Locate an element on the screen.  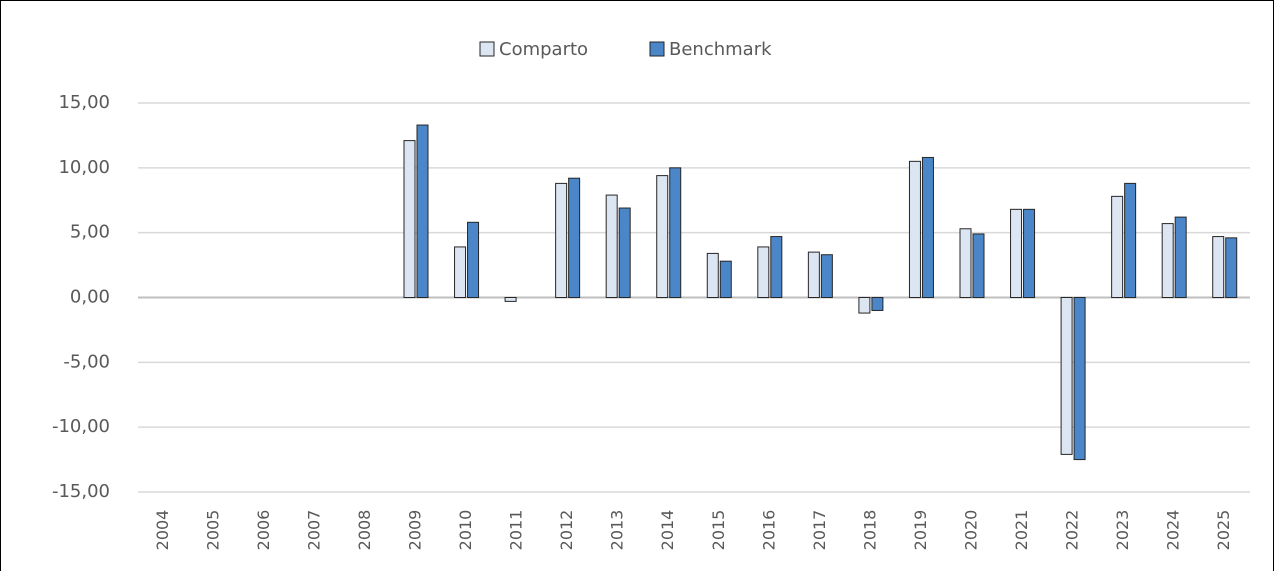
x-tick-label: 2023 is located at coordinates (1122, 530).